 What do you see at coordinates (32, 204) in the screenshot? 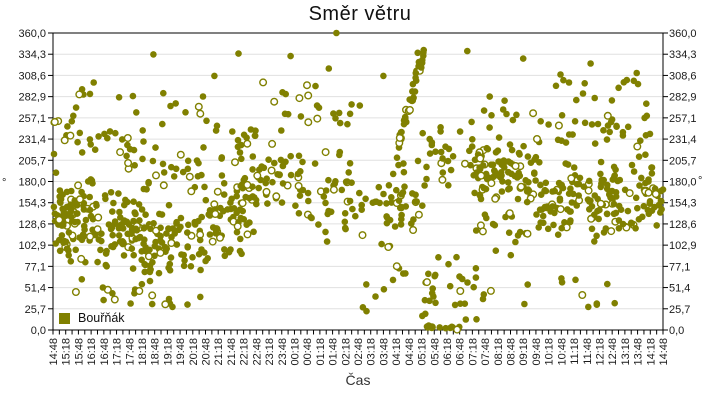
I see `y-tick-label-left: 154,3` at bounding box center [32, 204].